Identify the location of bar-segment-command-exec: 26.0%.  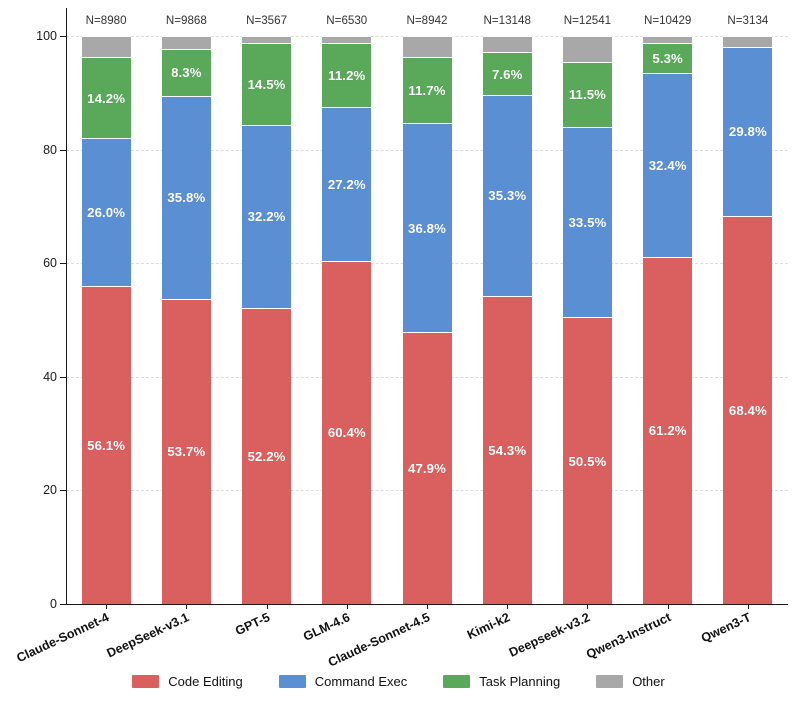
(106, 211).